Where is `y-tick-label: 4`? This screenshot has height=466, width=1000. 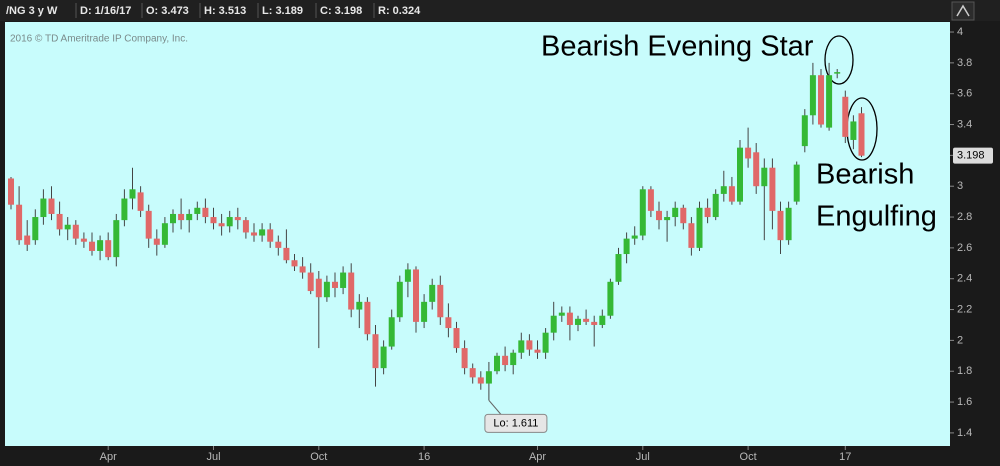 y-tick-label: 4 is located at coordinates (960, 32).